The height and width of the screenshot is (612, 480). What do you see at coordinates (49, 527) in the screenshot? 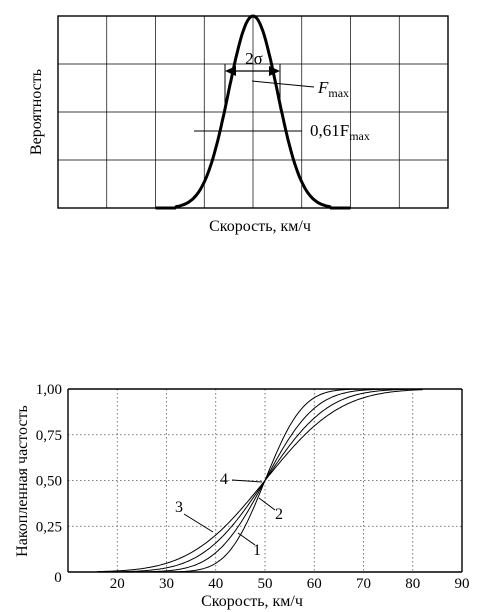
I see `y-tick-label: 0,25` at bounding box center [49, 527].